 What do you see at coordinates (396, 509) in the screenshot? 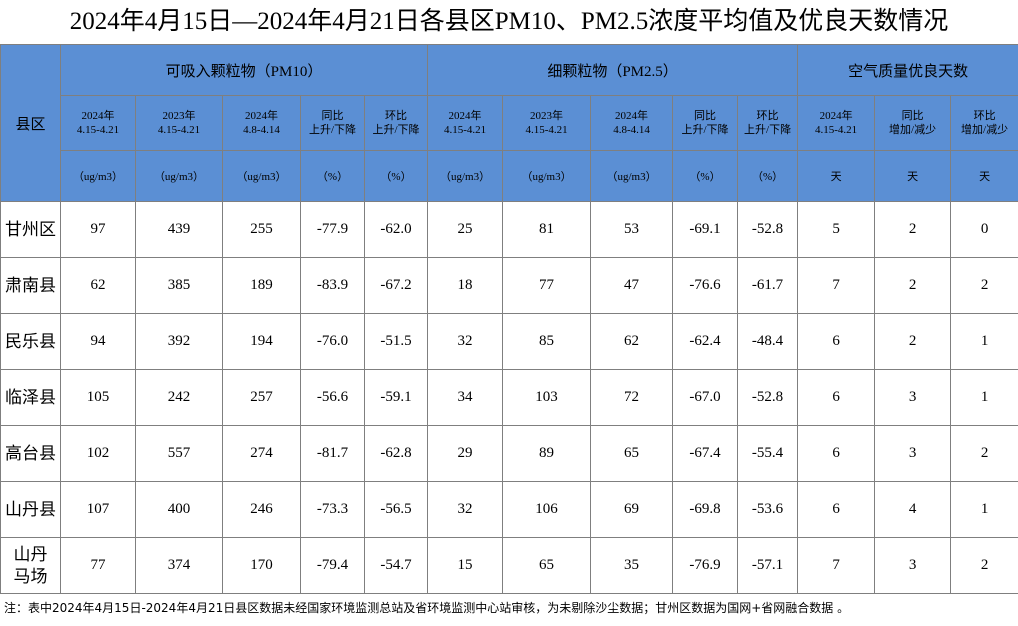
I see `data-cell: -56.5` at bounding box center [396, 509].